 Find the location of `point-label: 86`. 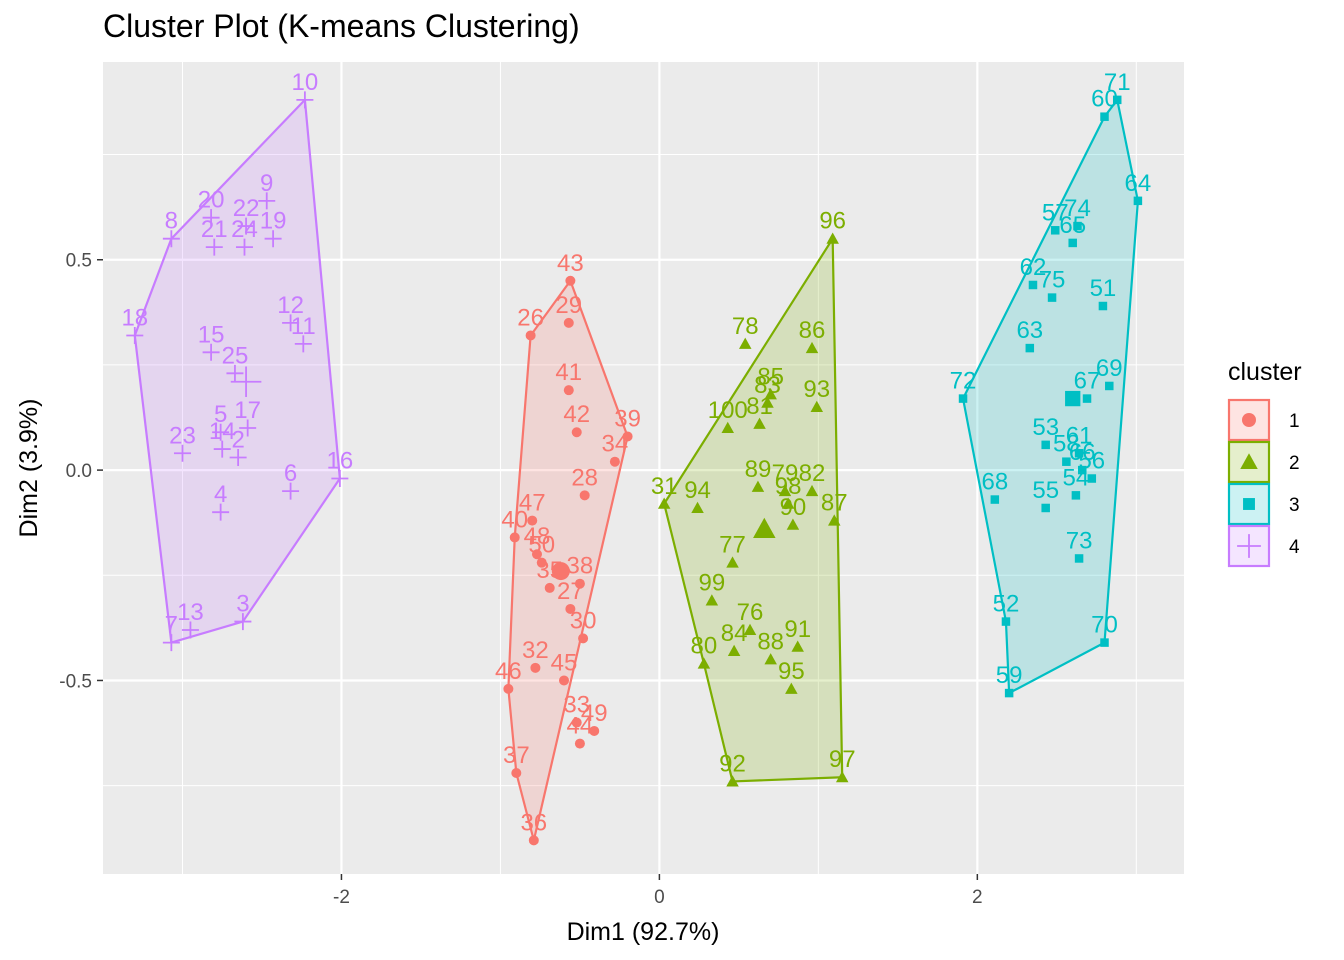

point-label: 86 is located at coordinates (812, 330).